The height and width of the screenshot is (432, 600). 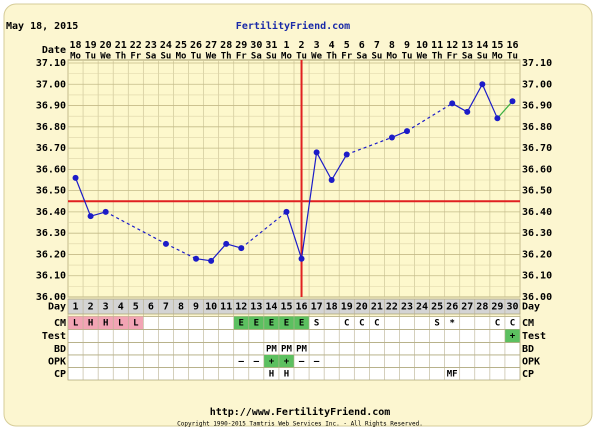 I want to click on day-number: 24, so click(x=422, y=307).